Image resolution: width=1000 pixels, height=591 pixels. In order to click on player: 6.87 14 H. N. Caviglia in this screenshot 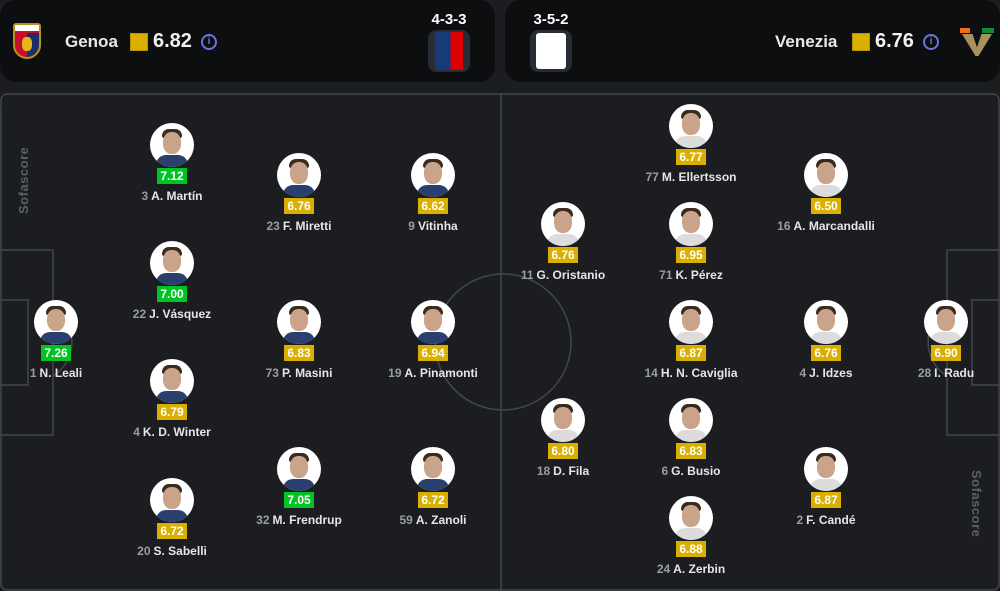, I will do `click(691, 340)`.